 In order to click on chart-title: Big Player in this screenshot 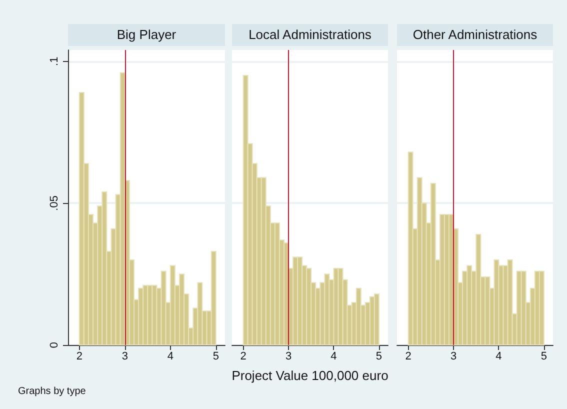, I will do `click(146, 35)`.